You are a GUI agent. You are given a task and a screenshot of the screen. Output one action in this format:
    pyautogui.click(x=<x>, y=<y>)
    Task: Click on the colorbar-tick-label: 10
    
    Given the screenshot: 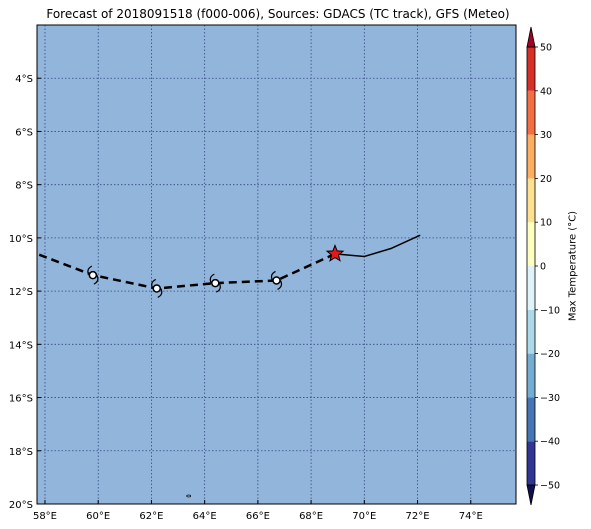 What is the action you would take?
    pyautogui.click(x=546, y=223)
    